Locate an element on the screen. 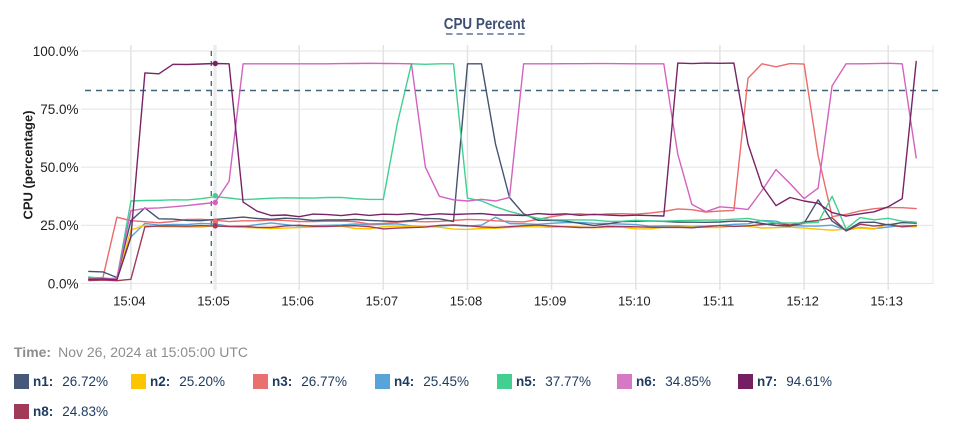  svg-text: 25.0% is located at coordinates (59, 225).